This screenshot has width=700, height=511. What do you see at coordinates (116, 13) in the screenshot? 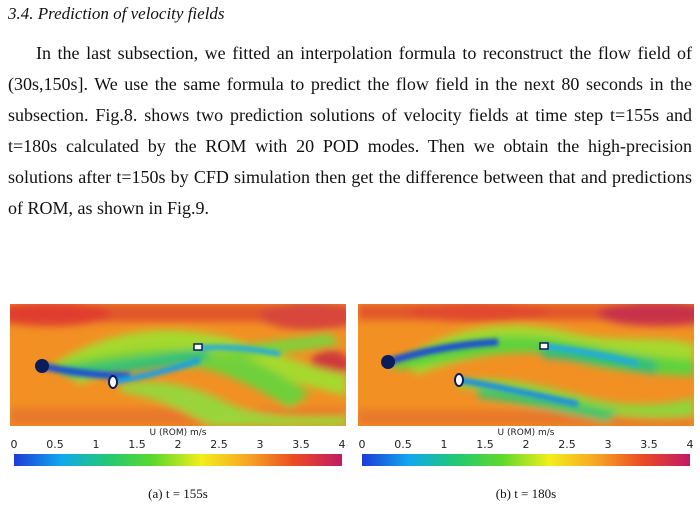
I see `section-title: 3.4. Prediction of velocity fields` at bounding box center [116, 13].